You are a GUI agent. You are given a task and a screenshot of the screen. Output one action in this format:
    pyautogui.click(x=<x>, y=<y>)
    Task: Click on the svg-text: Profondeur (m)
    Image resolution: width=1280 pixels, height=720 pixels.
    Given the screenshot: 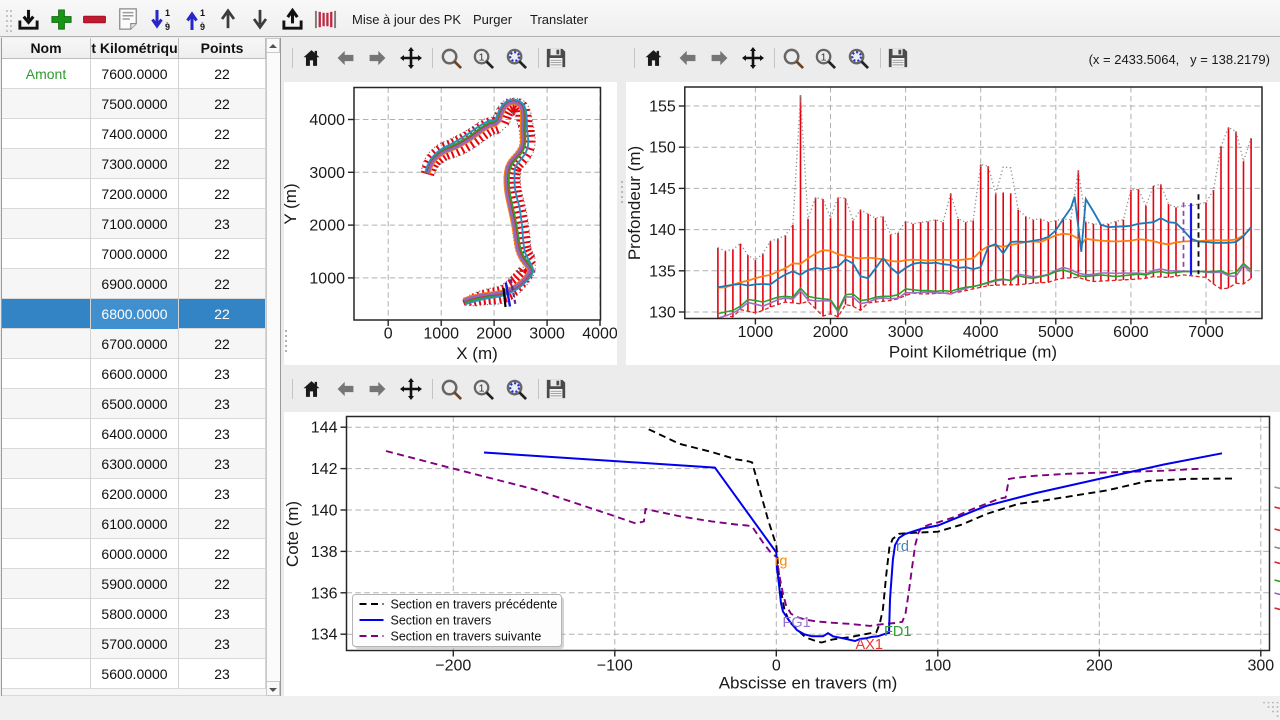 What is the action you would take?
    pyautogui.click(x=635, y=203)
    